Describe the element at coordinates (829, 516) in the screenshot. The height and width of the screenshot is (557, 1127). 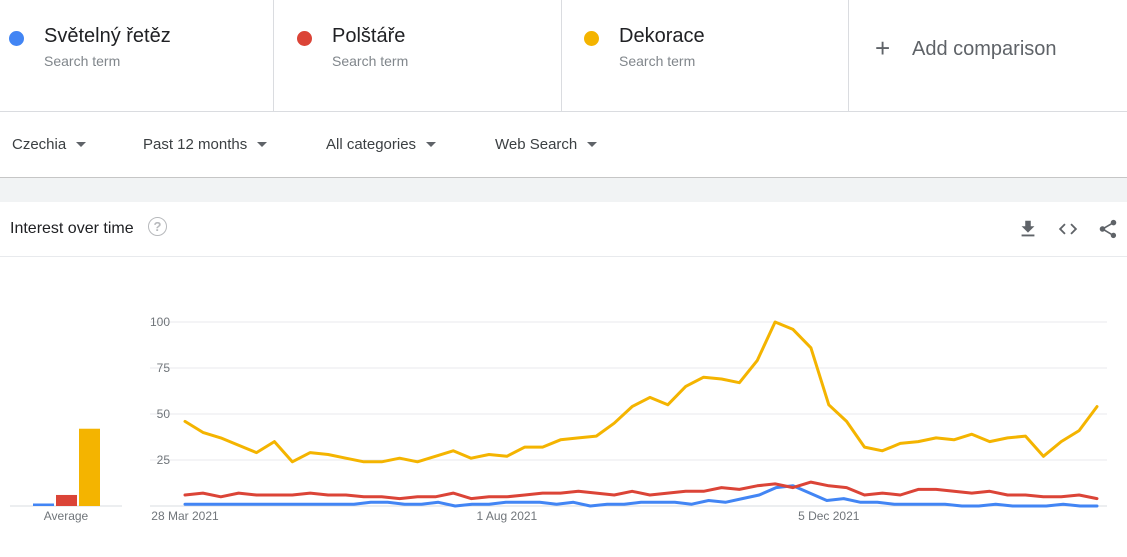
I see `x-tick-label: 5 Dec 2021` at that location.